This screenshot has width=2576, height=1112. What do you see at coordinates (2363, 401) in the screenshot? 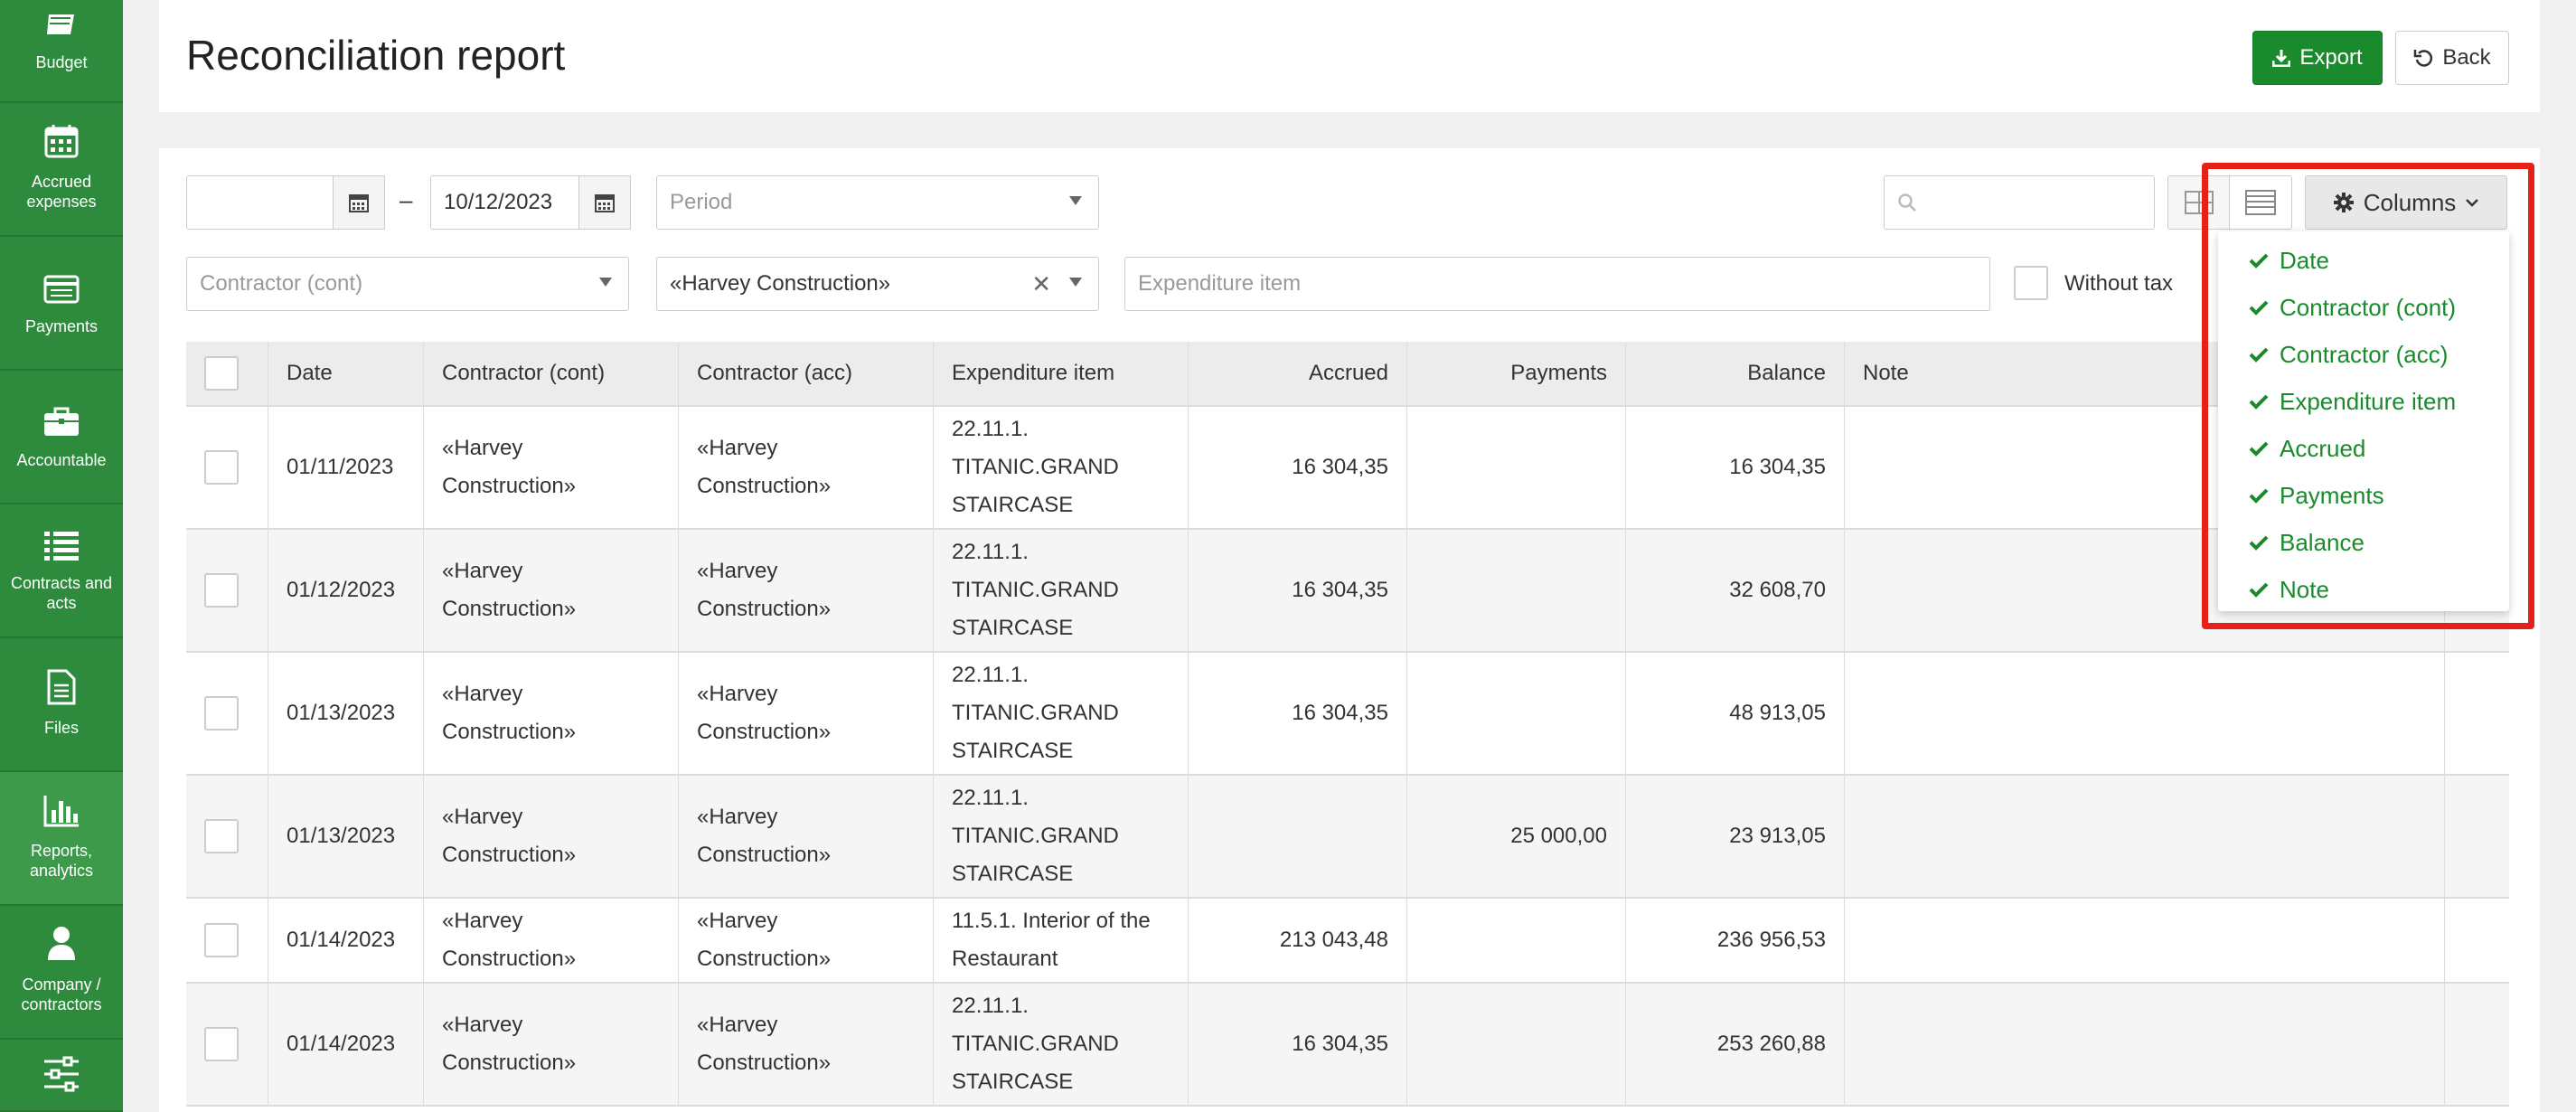
I see `columns-menu-item: Expenditure item` at bounding box center [2363, 401].